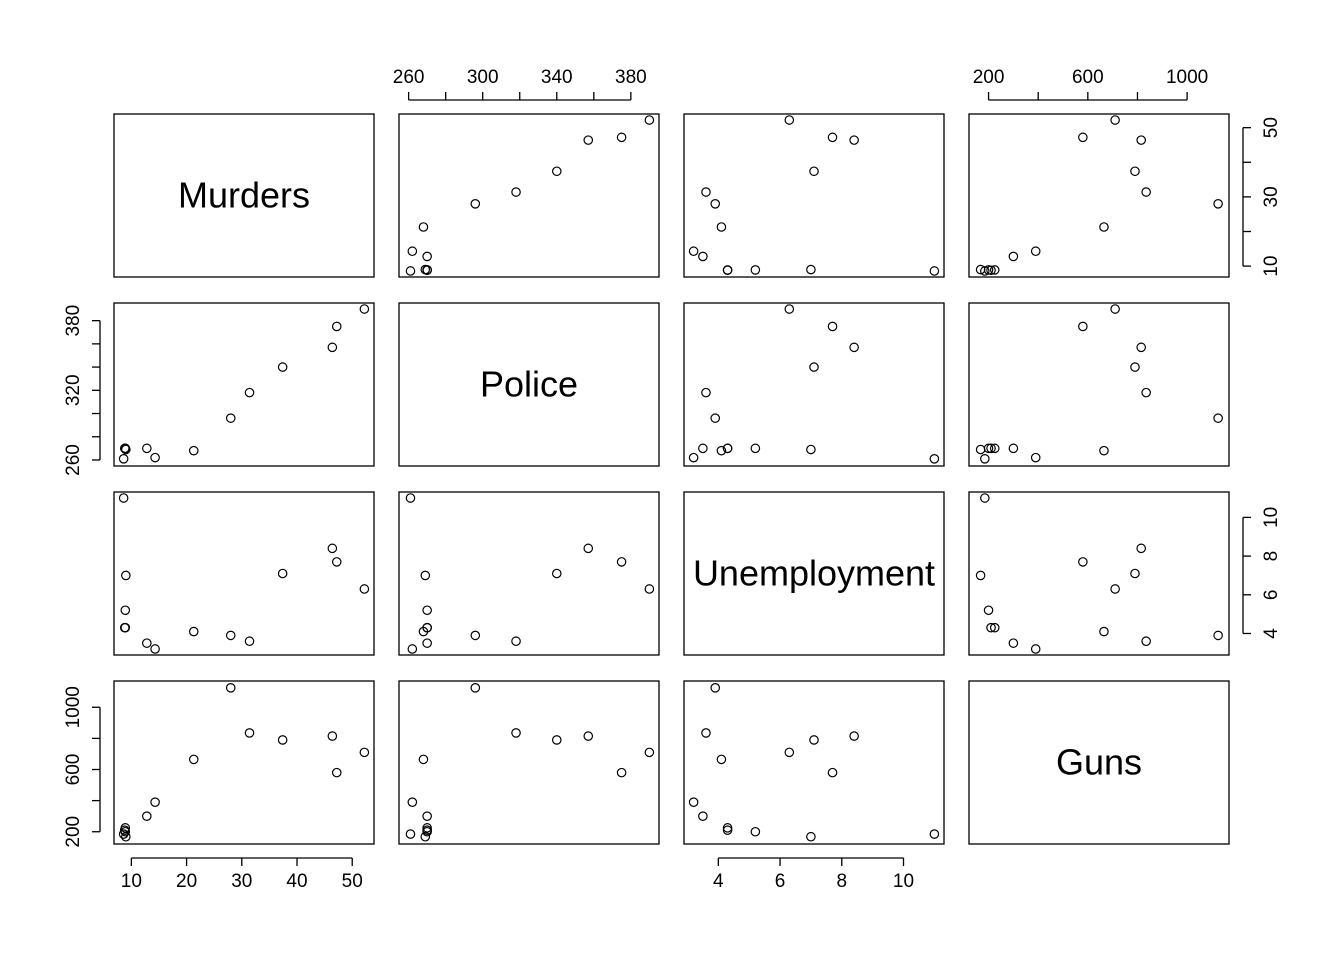  I want to click on diag-label-murders: Murders, so click(244, 195).